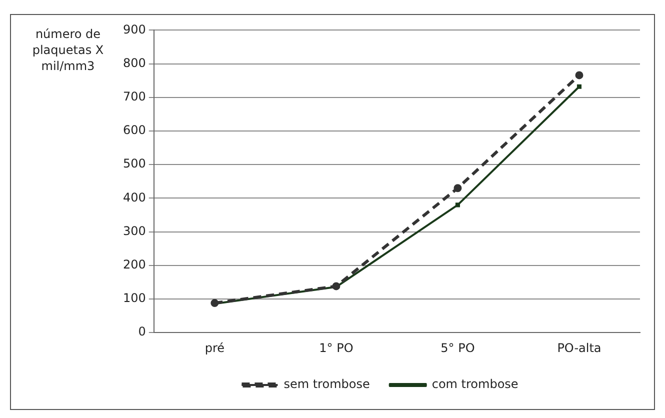  What do you see at coordinates (142, 331) in the screenshot?
I see `y-tick-label: 0` at bounding box center [142, 331].